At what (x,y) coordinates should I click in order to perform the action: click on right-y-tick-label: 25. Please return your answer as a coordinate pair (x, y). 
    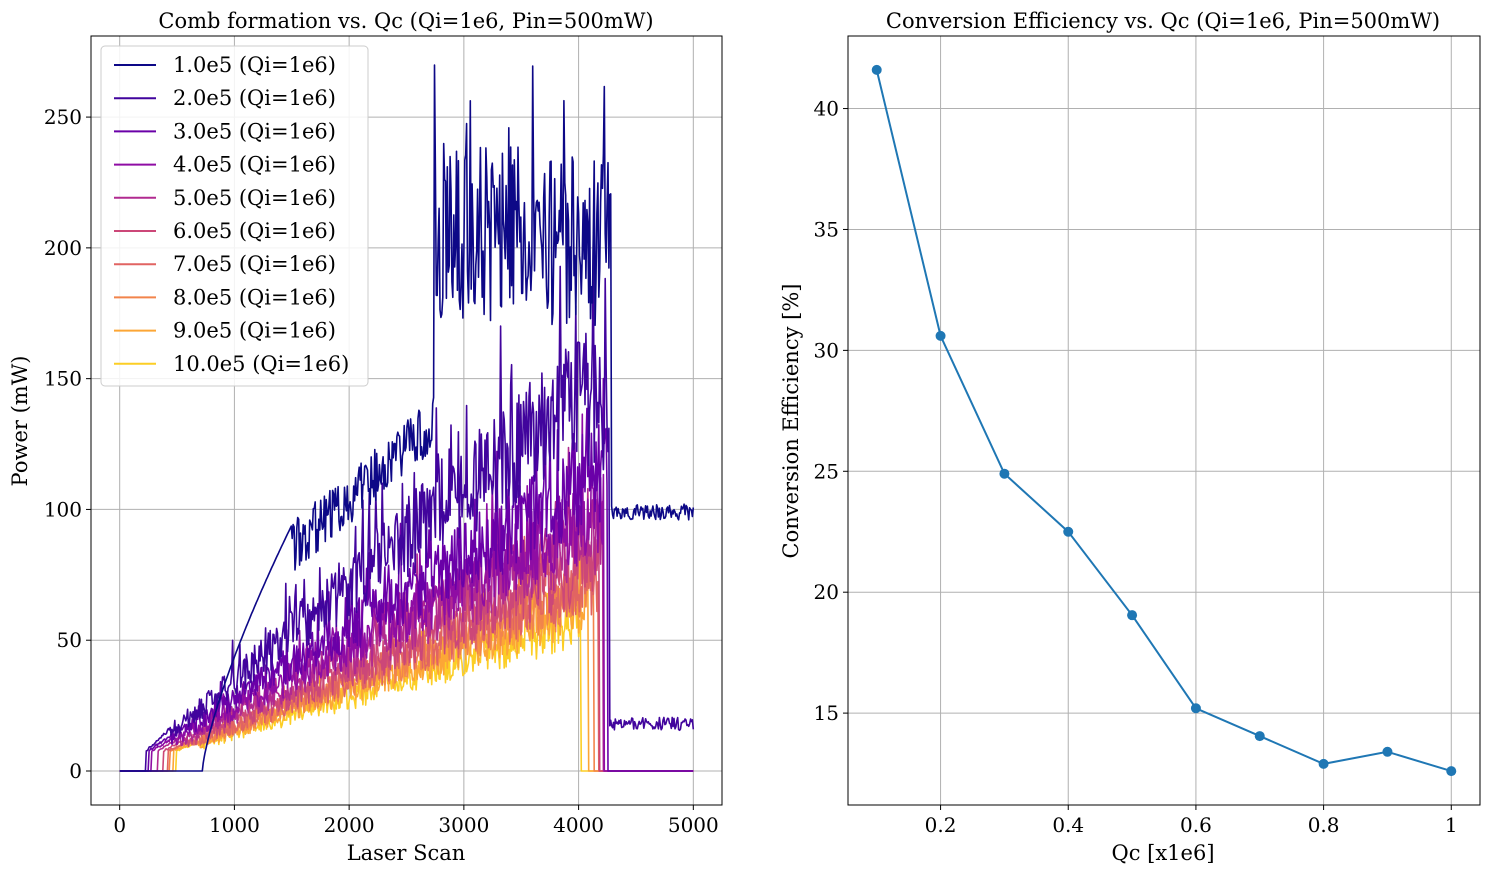
    Looking at the image, I should click on (826, 471).